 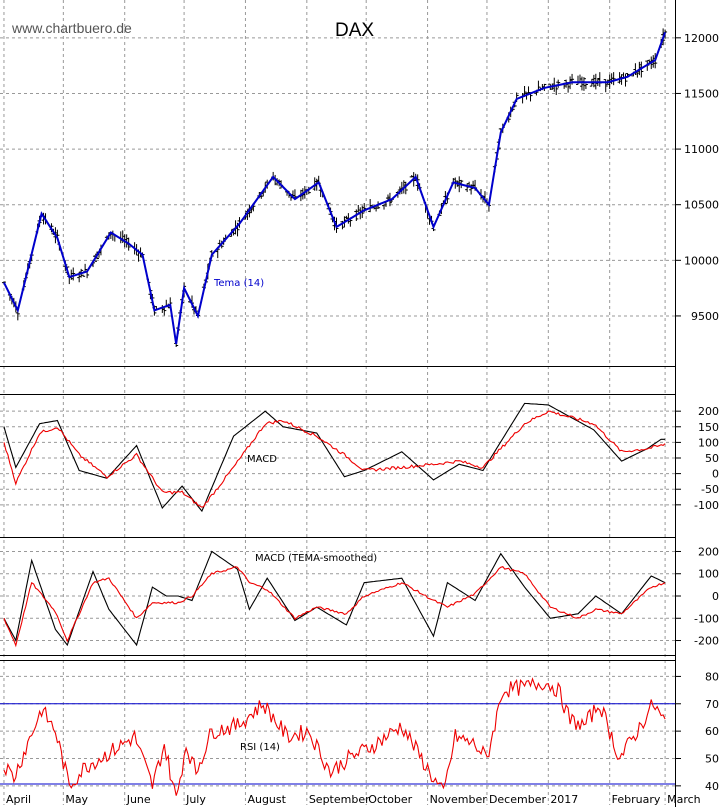 What do you see at coordinates (266, 799) in the screenshot?
I see `x-tick-label: August` at bounding box center [266, 799].